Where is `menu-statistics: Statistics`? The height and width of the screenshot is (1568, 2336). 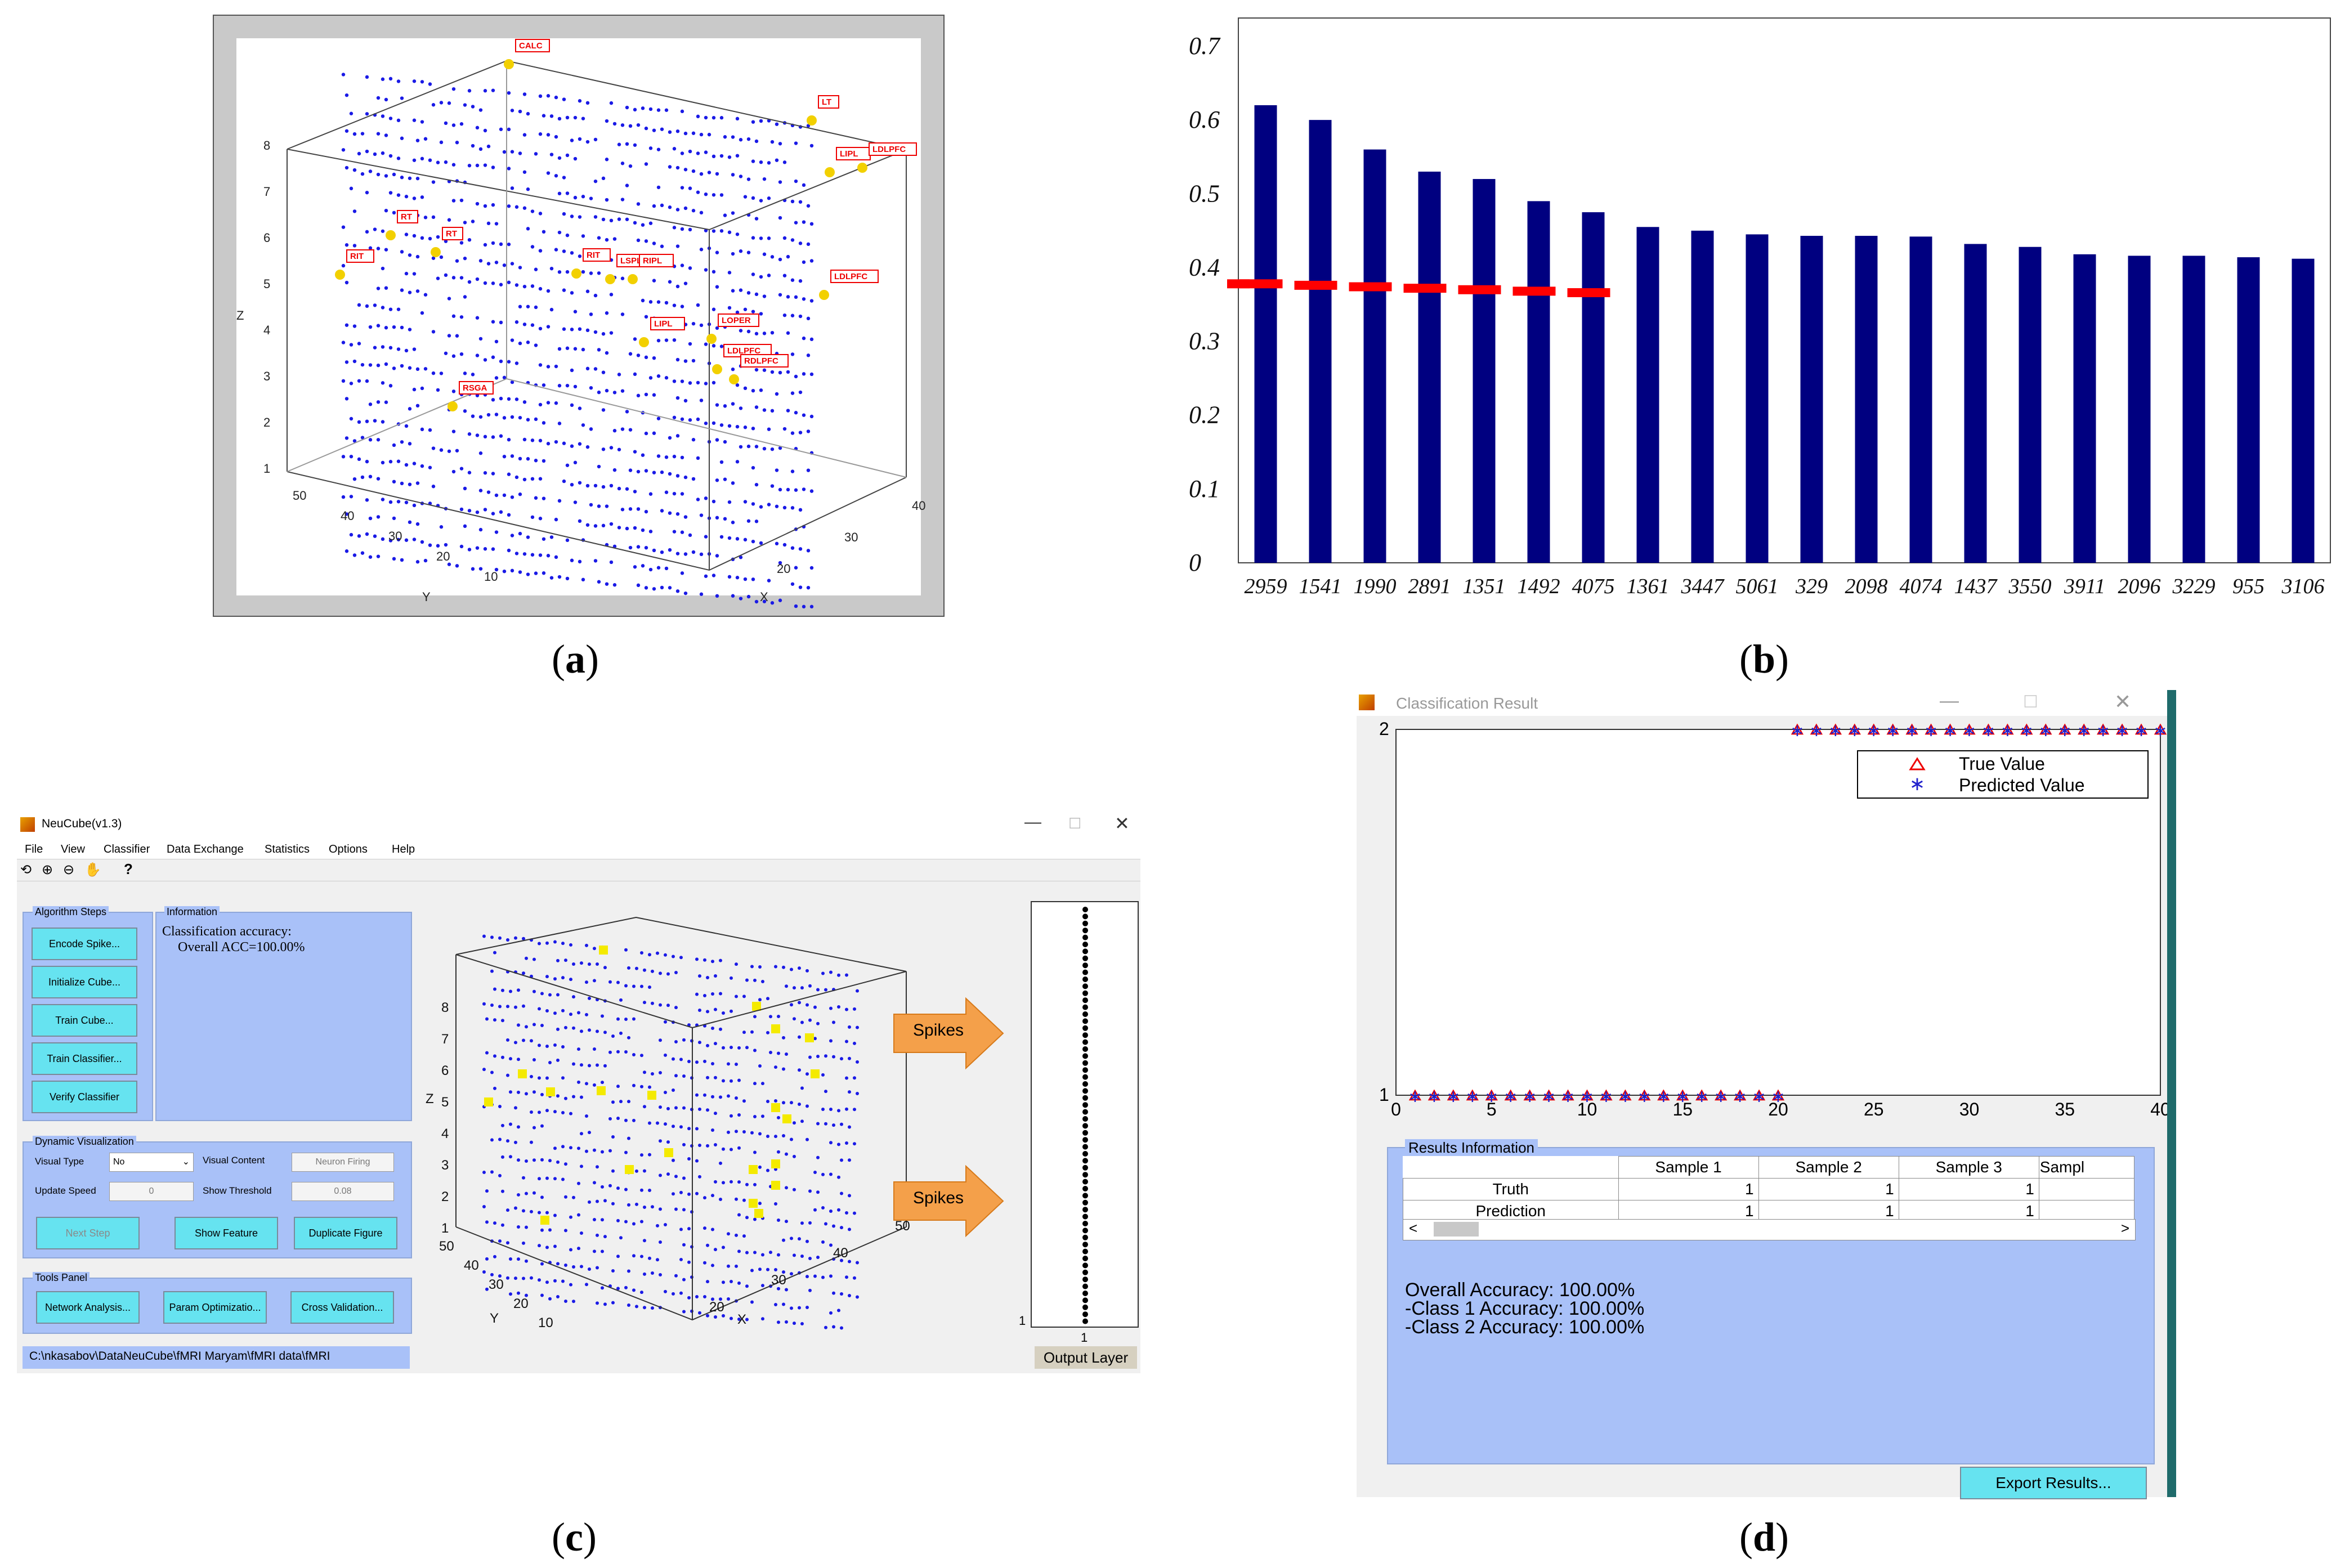 menu-statistics: Statistics is located at coordinates (287, 849).